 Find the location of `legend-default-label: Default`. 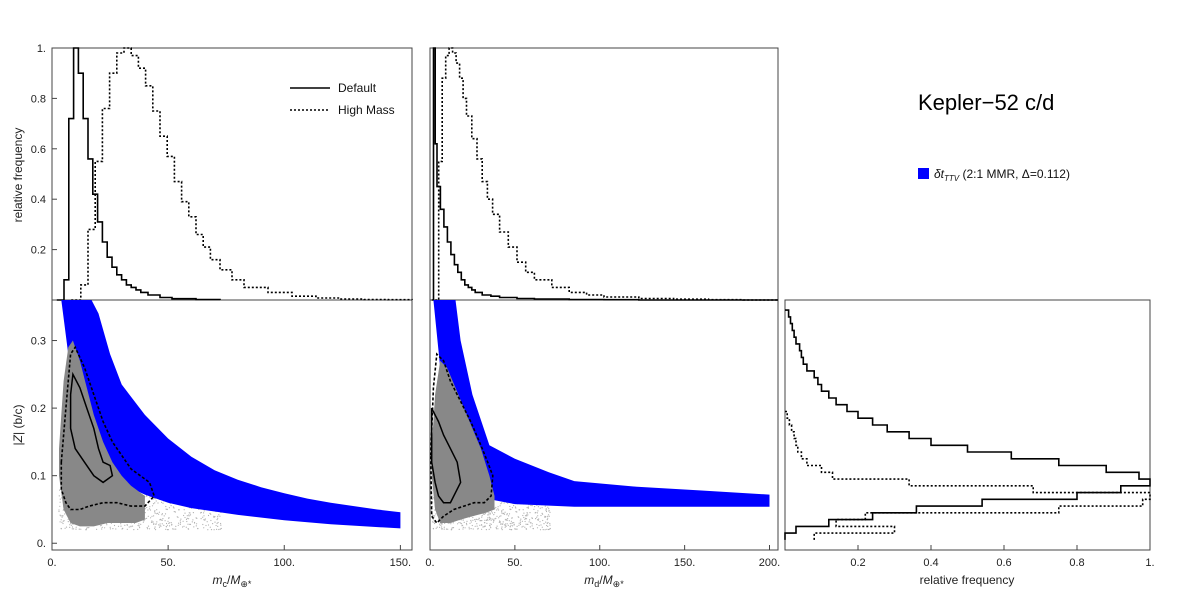

legend-default-label: Default is located at coordinates (357, 88).